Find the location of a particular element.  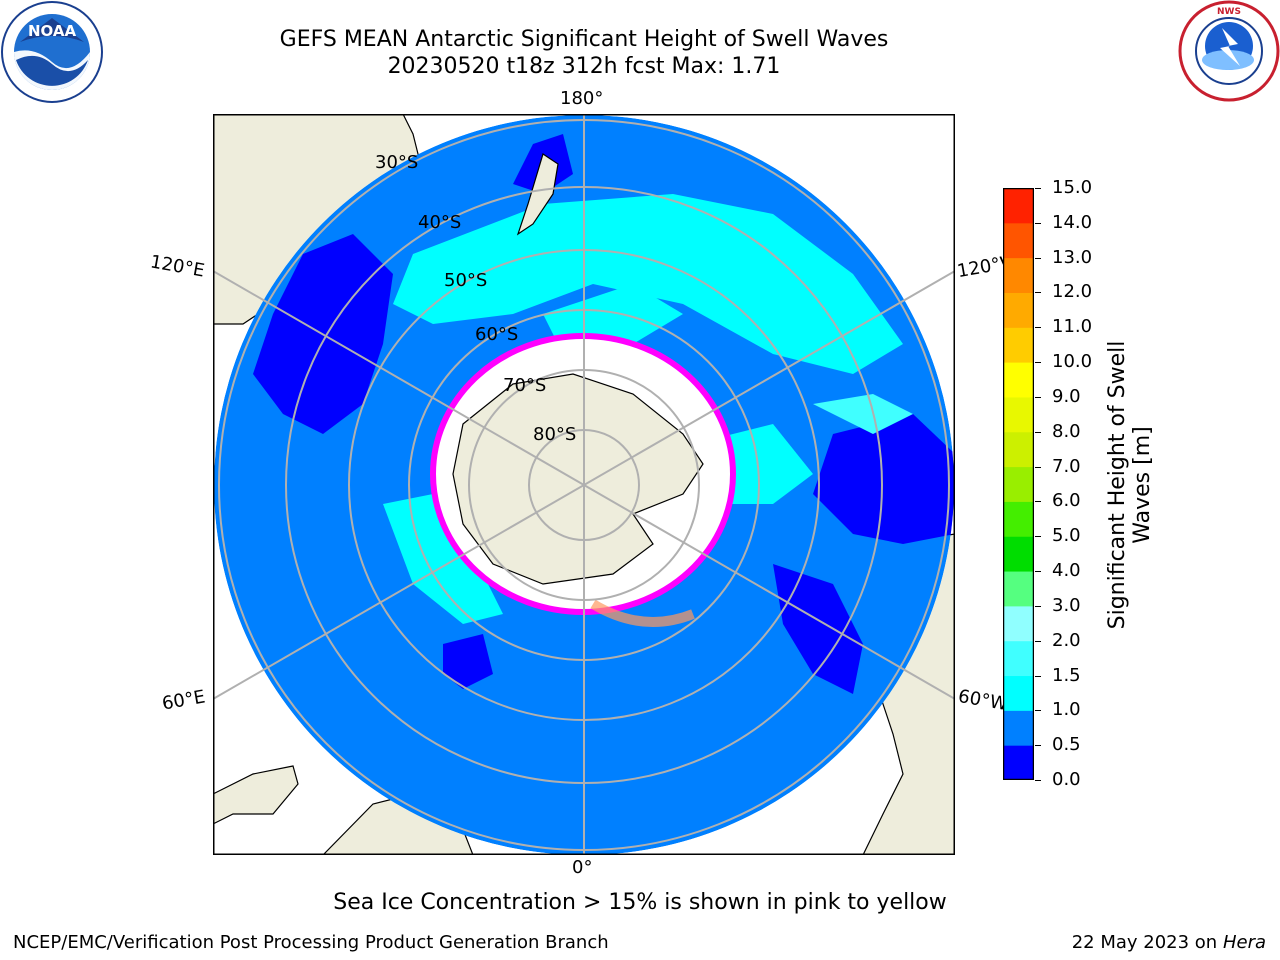

colorbar-tick-label: 7.0 is located at coordinates (1066, 466).